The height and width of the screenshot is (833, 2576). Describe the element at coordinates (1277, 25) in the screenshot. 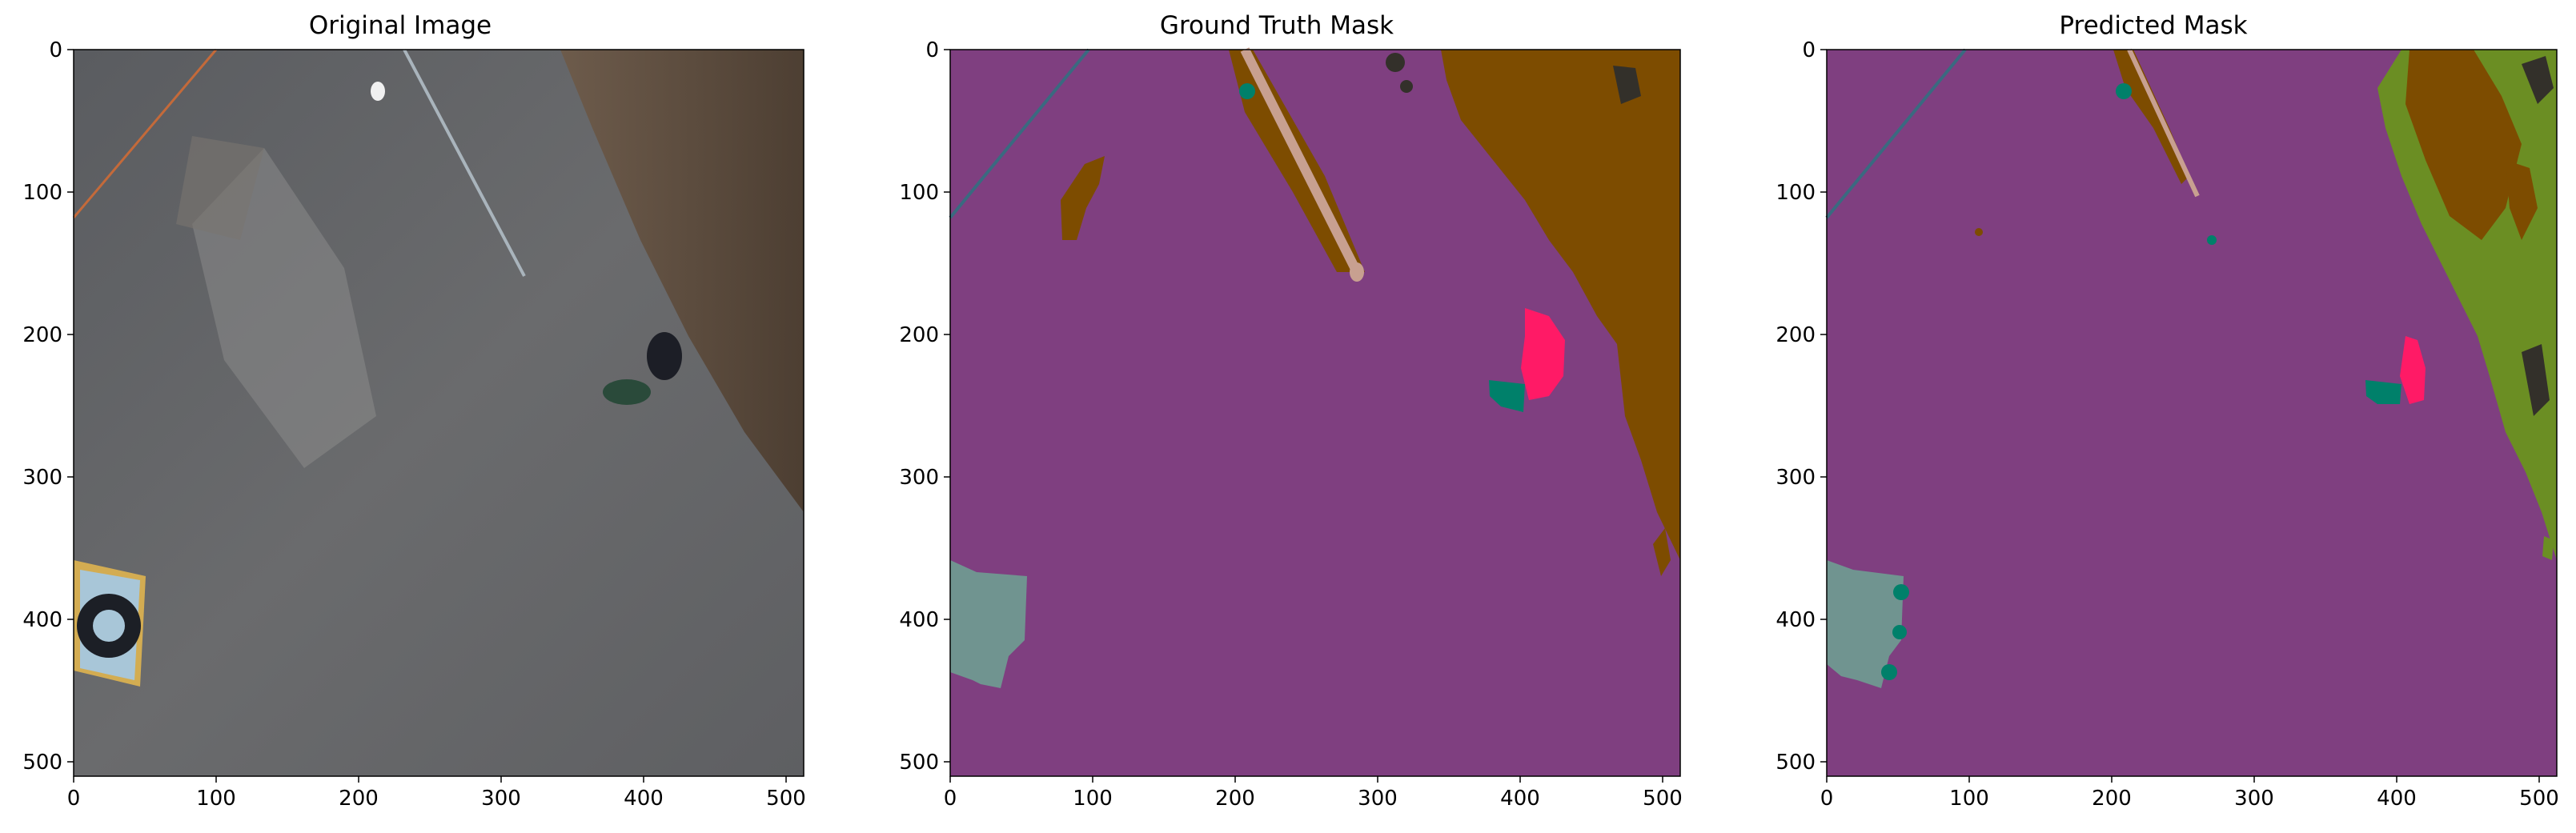

I see `panel-title-ground-truth-mask: Ground Truth Mask` at that location.